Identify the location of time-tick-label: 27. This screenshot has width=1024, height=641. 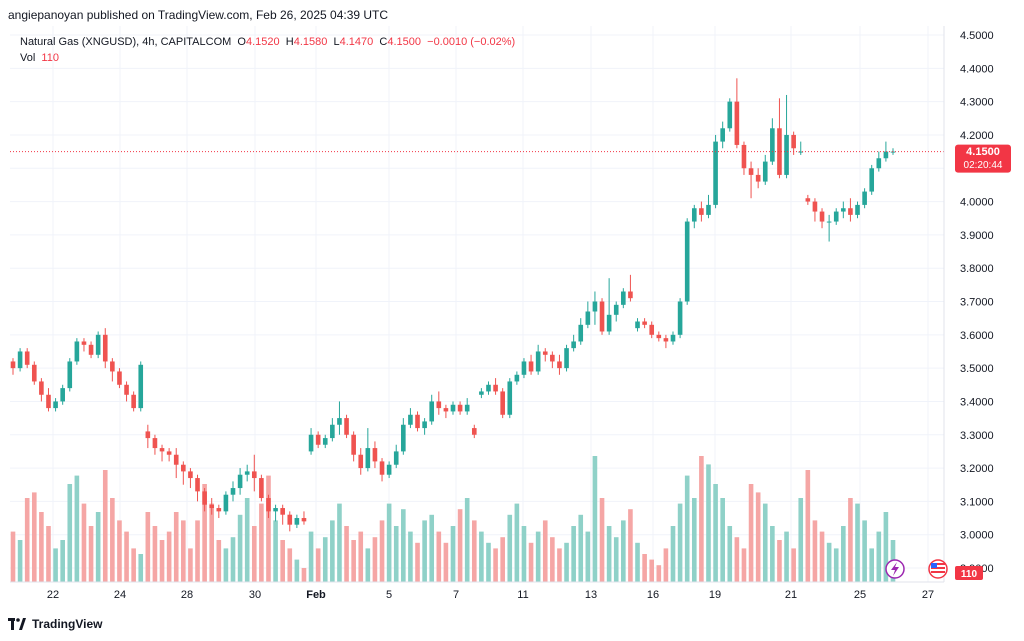
(928, 595).